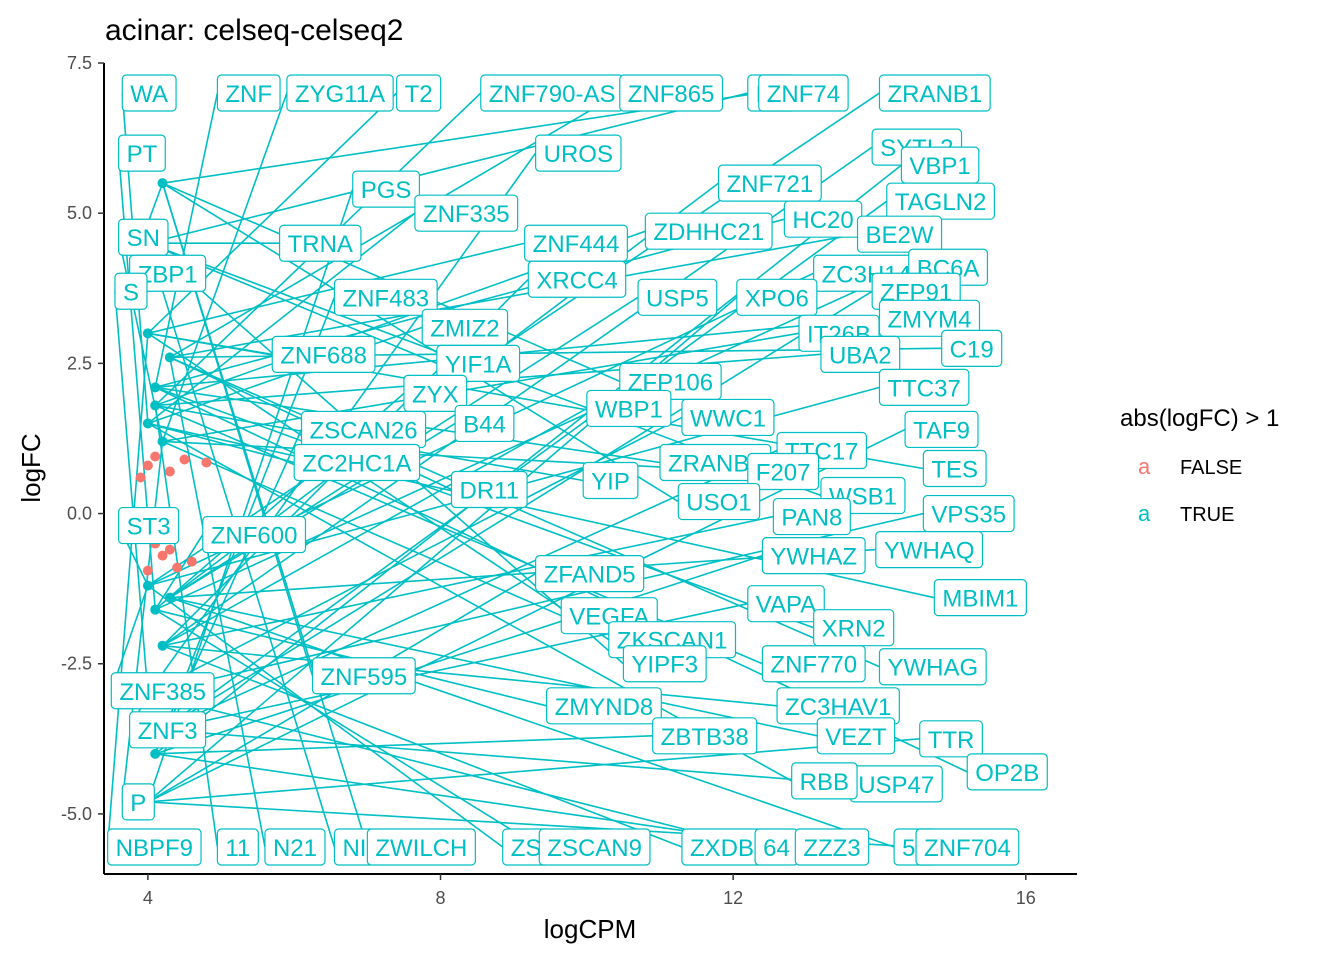 The width and height of the screenshot is (1344, 960). I want to click on gene-label-text: ZNF600, so click(254, 536).